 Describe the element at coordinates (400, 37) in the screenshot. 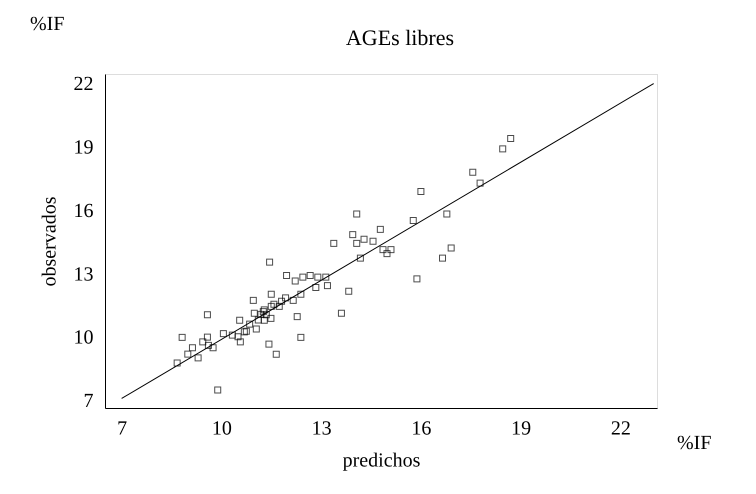

I see `chart-title: AGEs libres` at that location.